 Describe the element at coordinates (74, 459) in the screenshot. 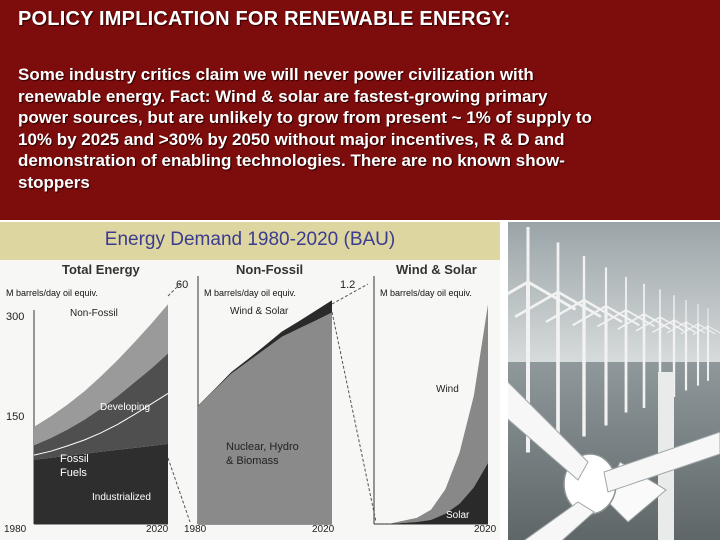

I see `series-label-fossil: Fossil` at that location.